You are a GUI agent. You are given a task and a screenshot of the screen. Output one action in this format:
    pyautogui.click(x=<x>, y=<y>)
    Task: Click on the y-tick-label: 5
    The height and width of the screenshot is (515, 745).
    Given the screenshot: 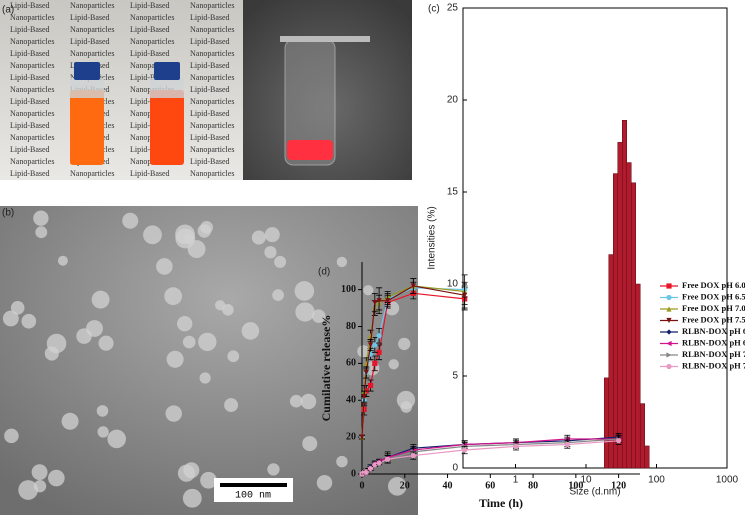 What is the action you would take?
    pyautogui.click(x=455, y=376)
    